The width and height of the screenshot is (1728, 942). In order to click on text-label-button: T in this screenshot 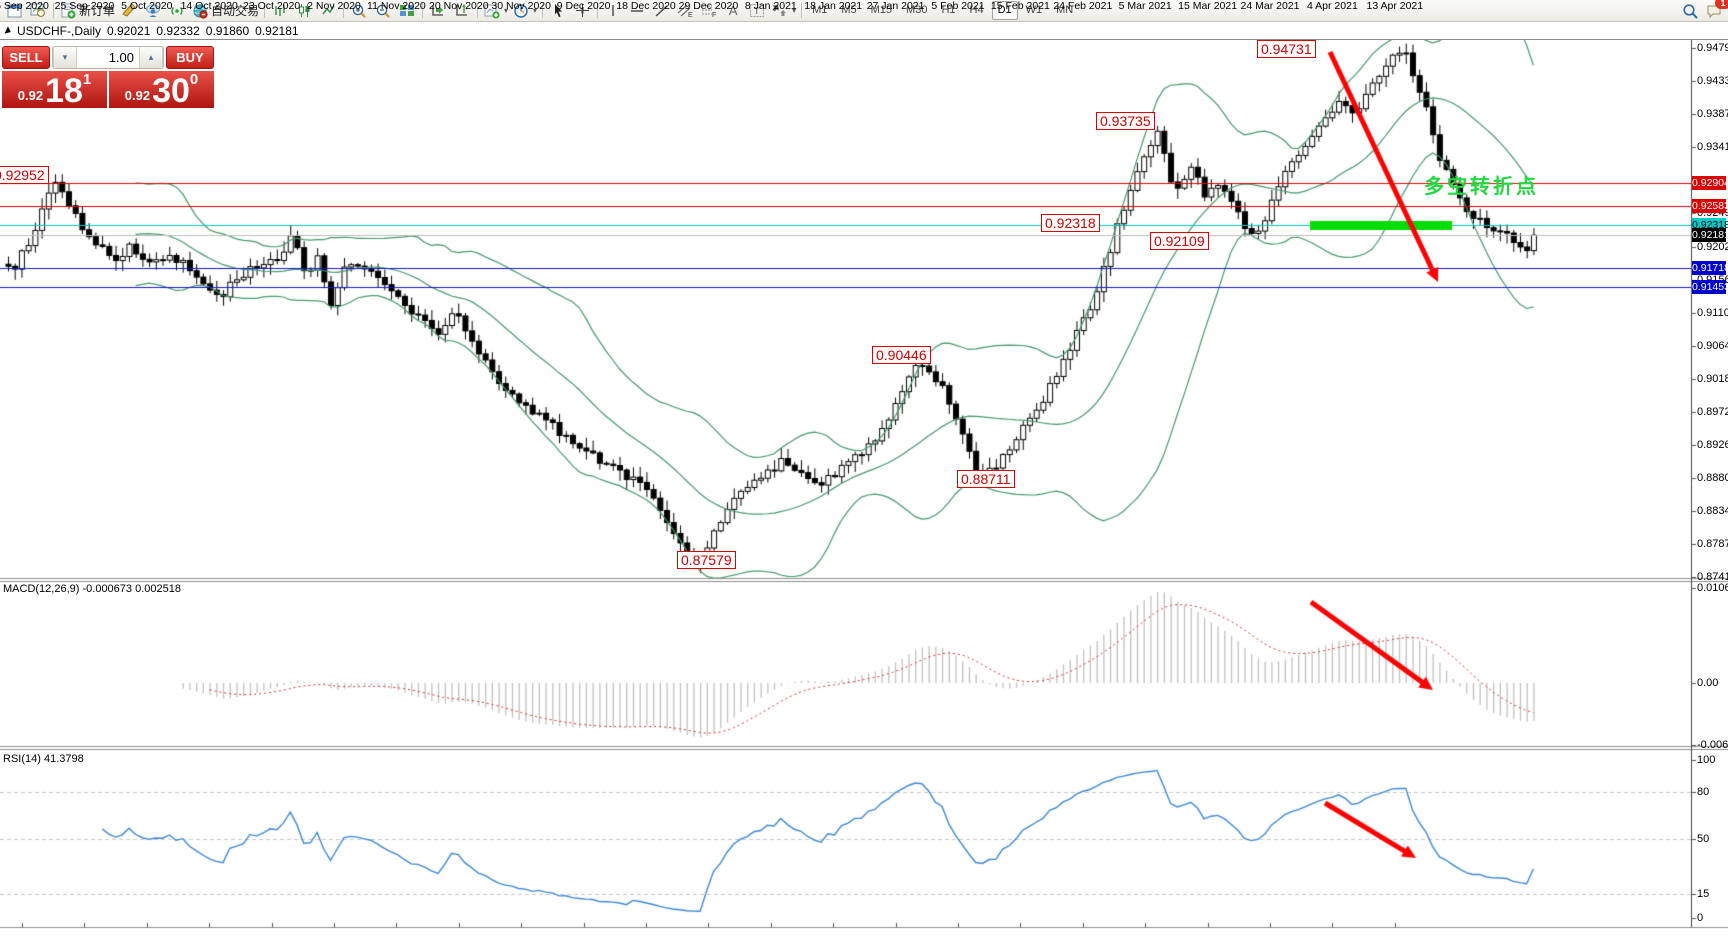, I will do `click(757, 11)`.